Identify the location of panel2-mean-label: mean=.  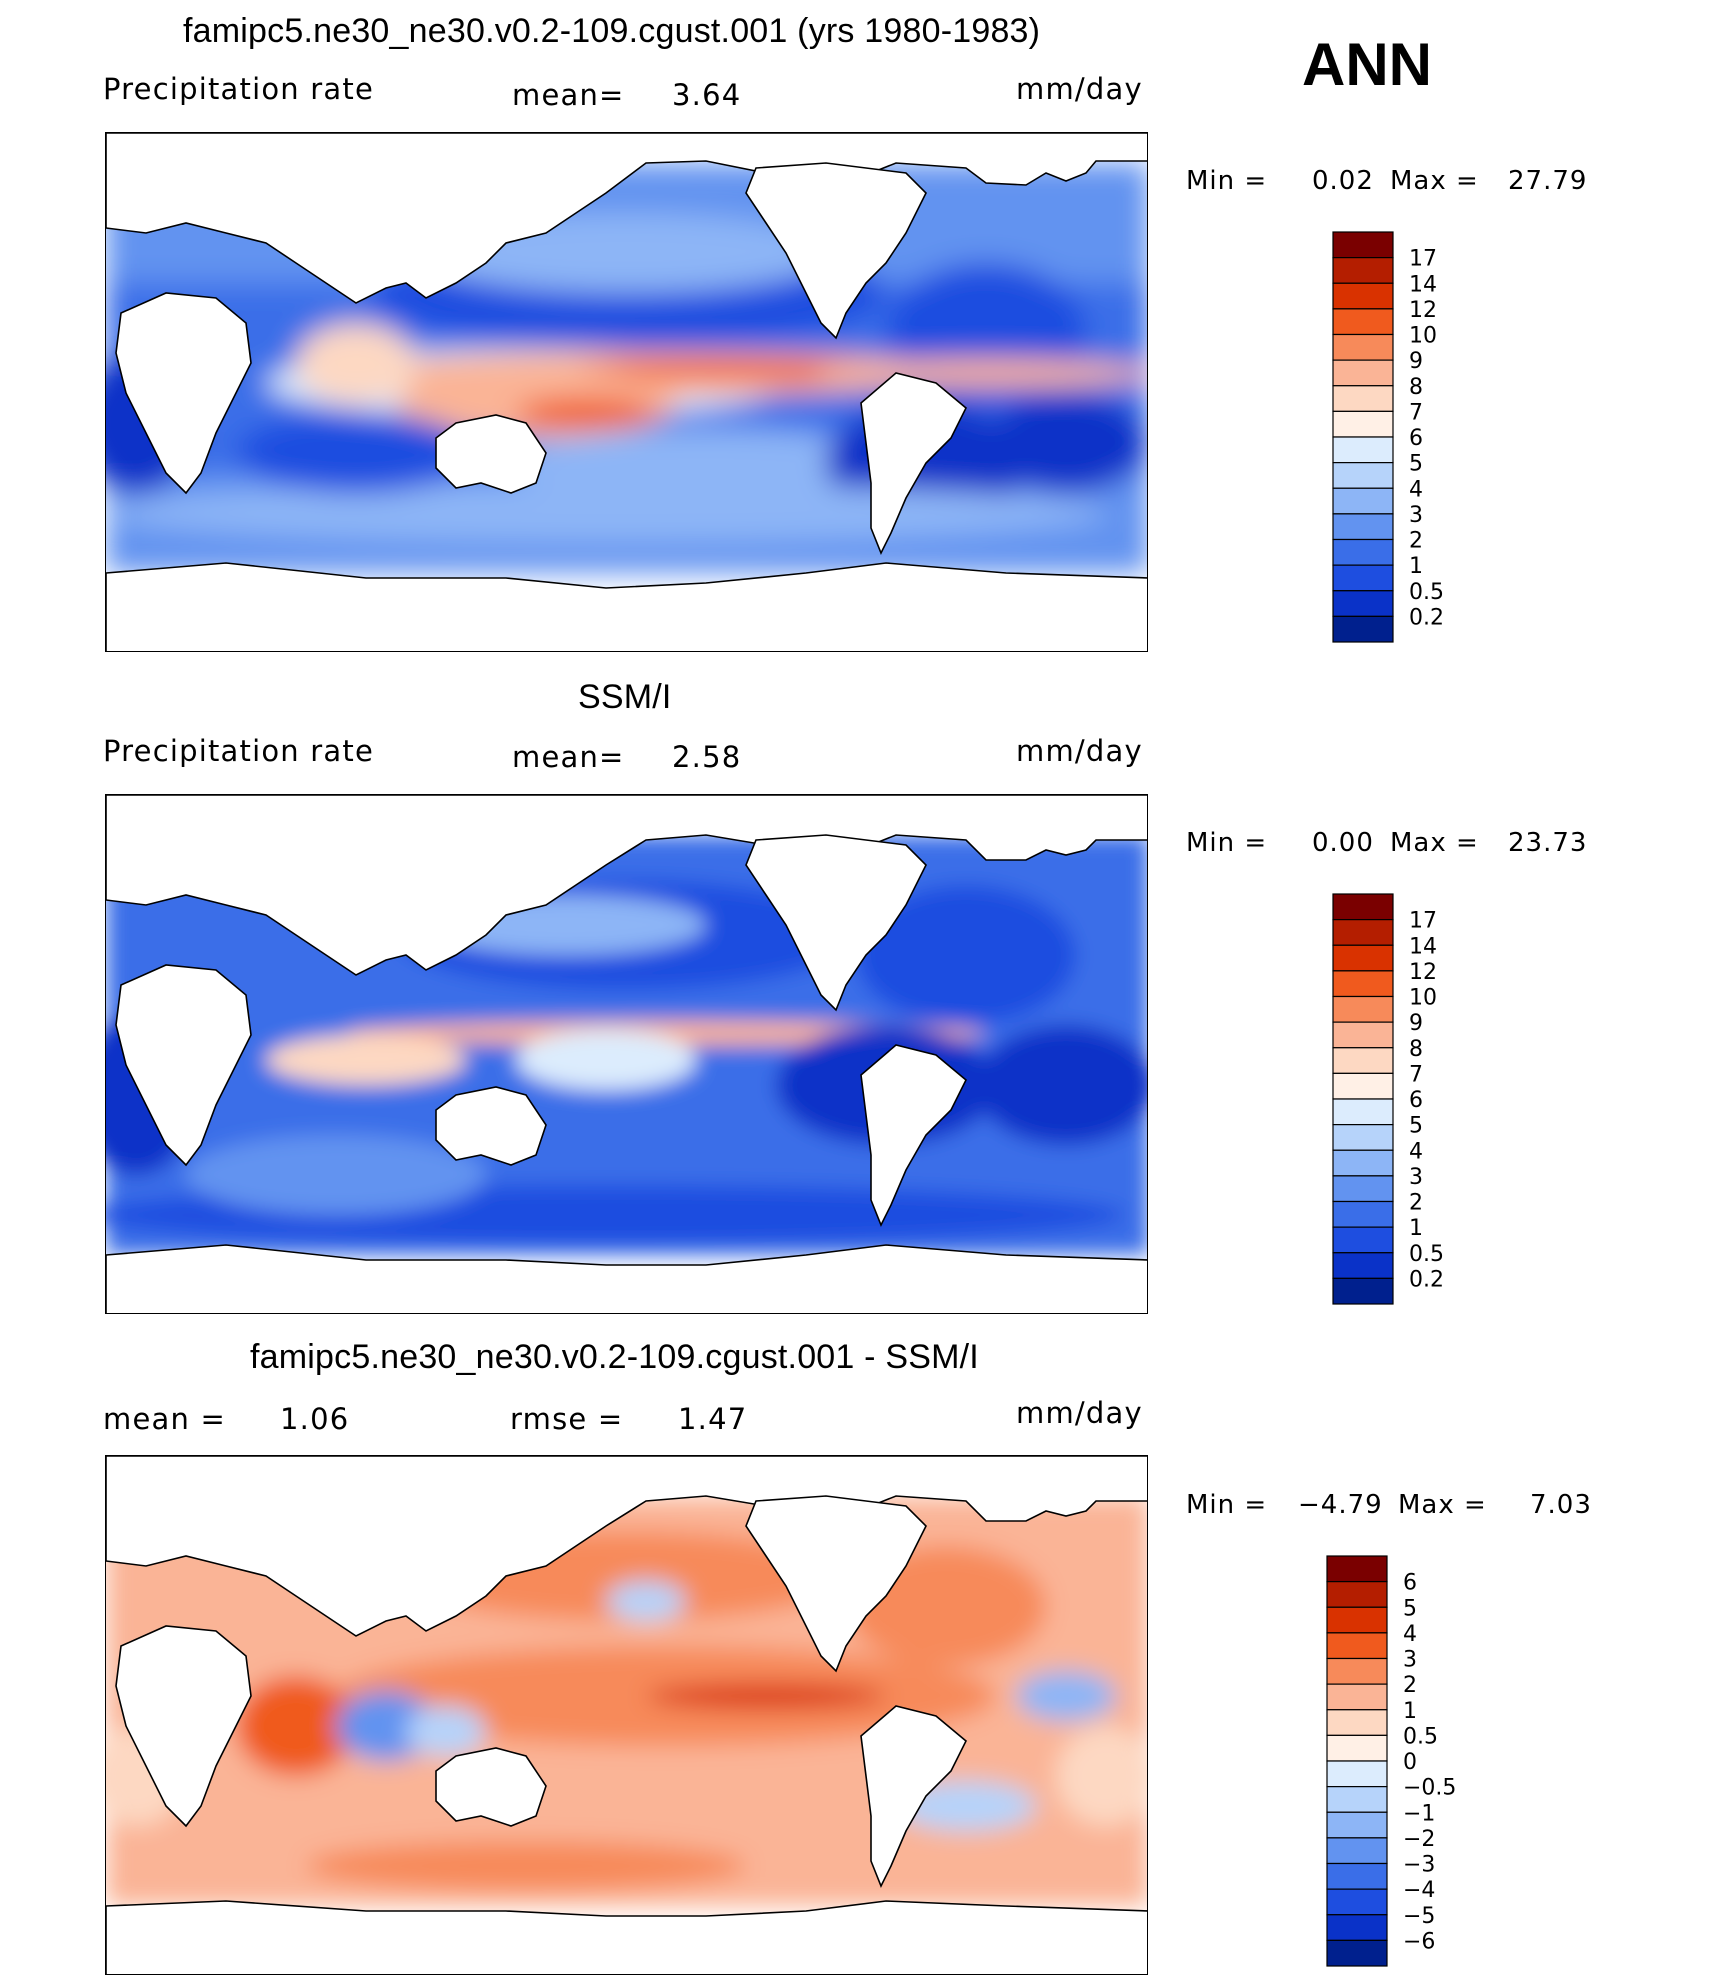
(568, 757).